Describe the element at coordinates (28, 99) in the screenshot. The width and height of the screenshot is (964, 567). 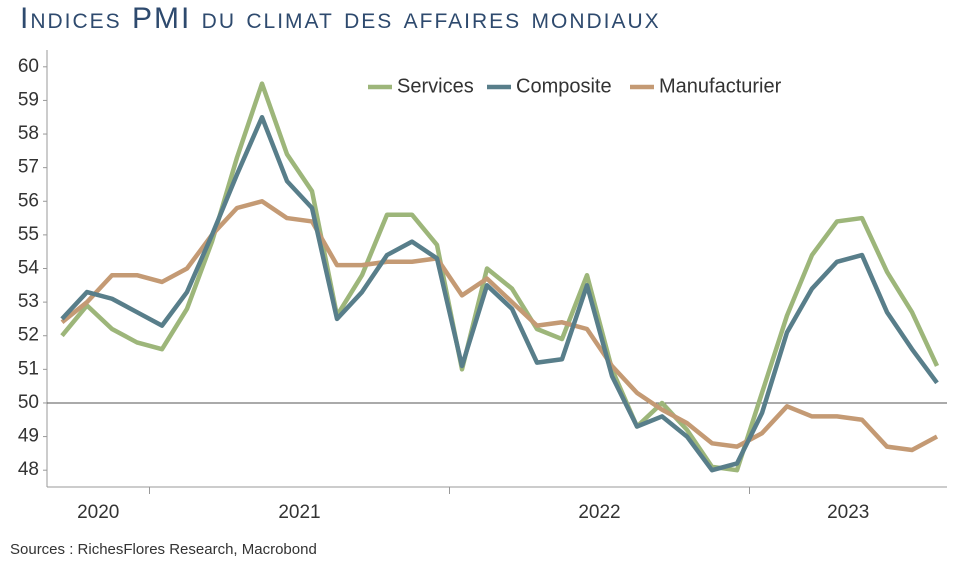
I see `y-tick-label: 59` at that location.